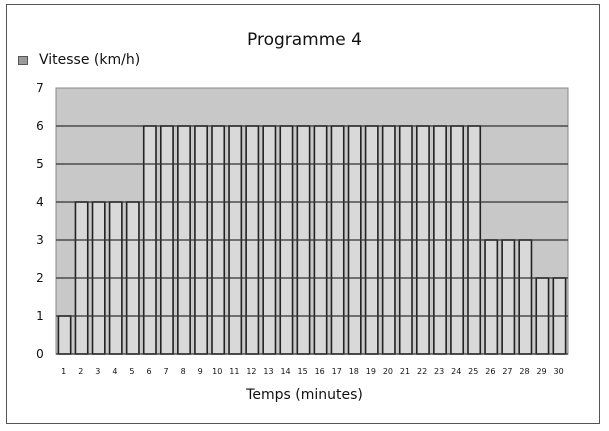  What do you see at coordinates (456, 371) in the screenshot?
I see `x-tick-label-24: 24` at bounding box center [456, 371].